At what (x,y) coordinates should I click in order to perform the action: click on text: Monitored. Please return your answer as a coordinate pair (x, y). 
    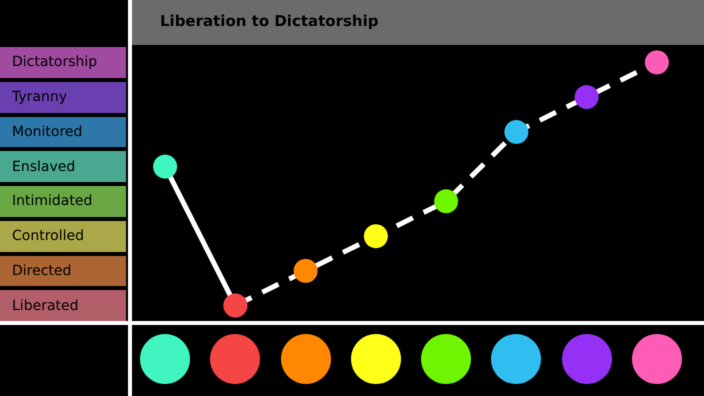
    Looking at the image, I should click on (47, 132).